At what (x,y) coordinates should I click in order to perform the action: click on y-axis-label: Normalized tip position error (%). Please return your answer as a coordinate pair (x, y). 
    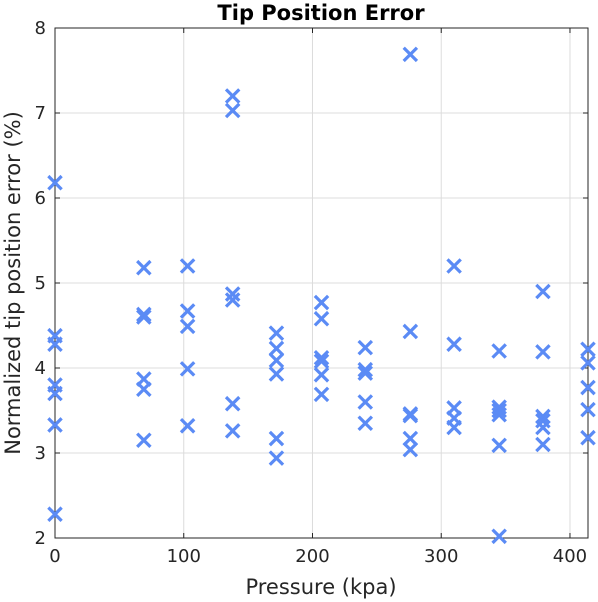
    Looking at the image, I should click on (13, 283).